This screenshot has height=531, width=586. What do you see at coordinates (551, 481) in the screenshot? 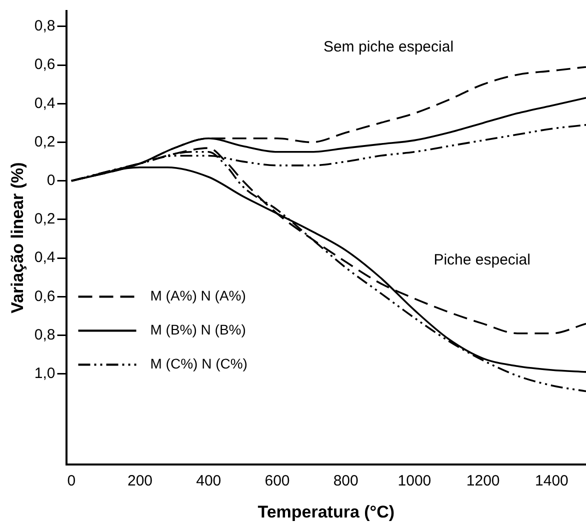
I see `x-tick-label: 1400` at bounding box center [551, 481].